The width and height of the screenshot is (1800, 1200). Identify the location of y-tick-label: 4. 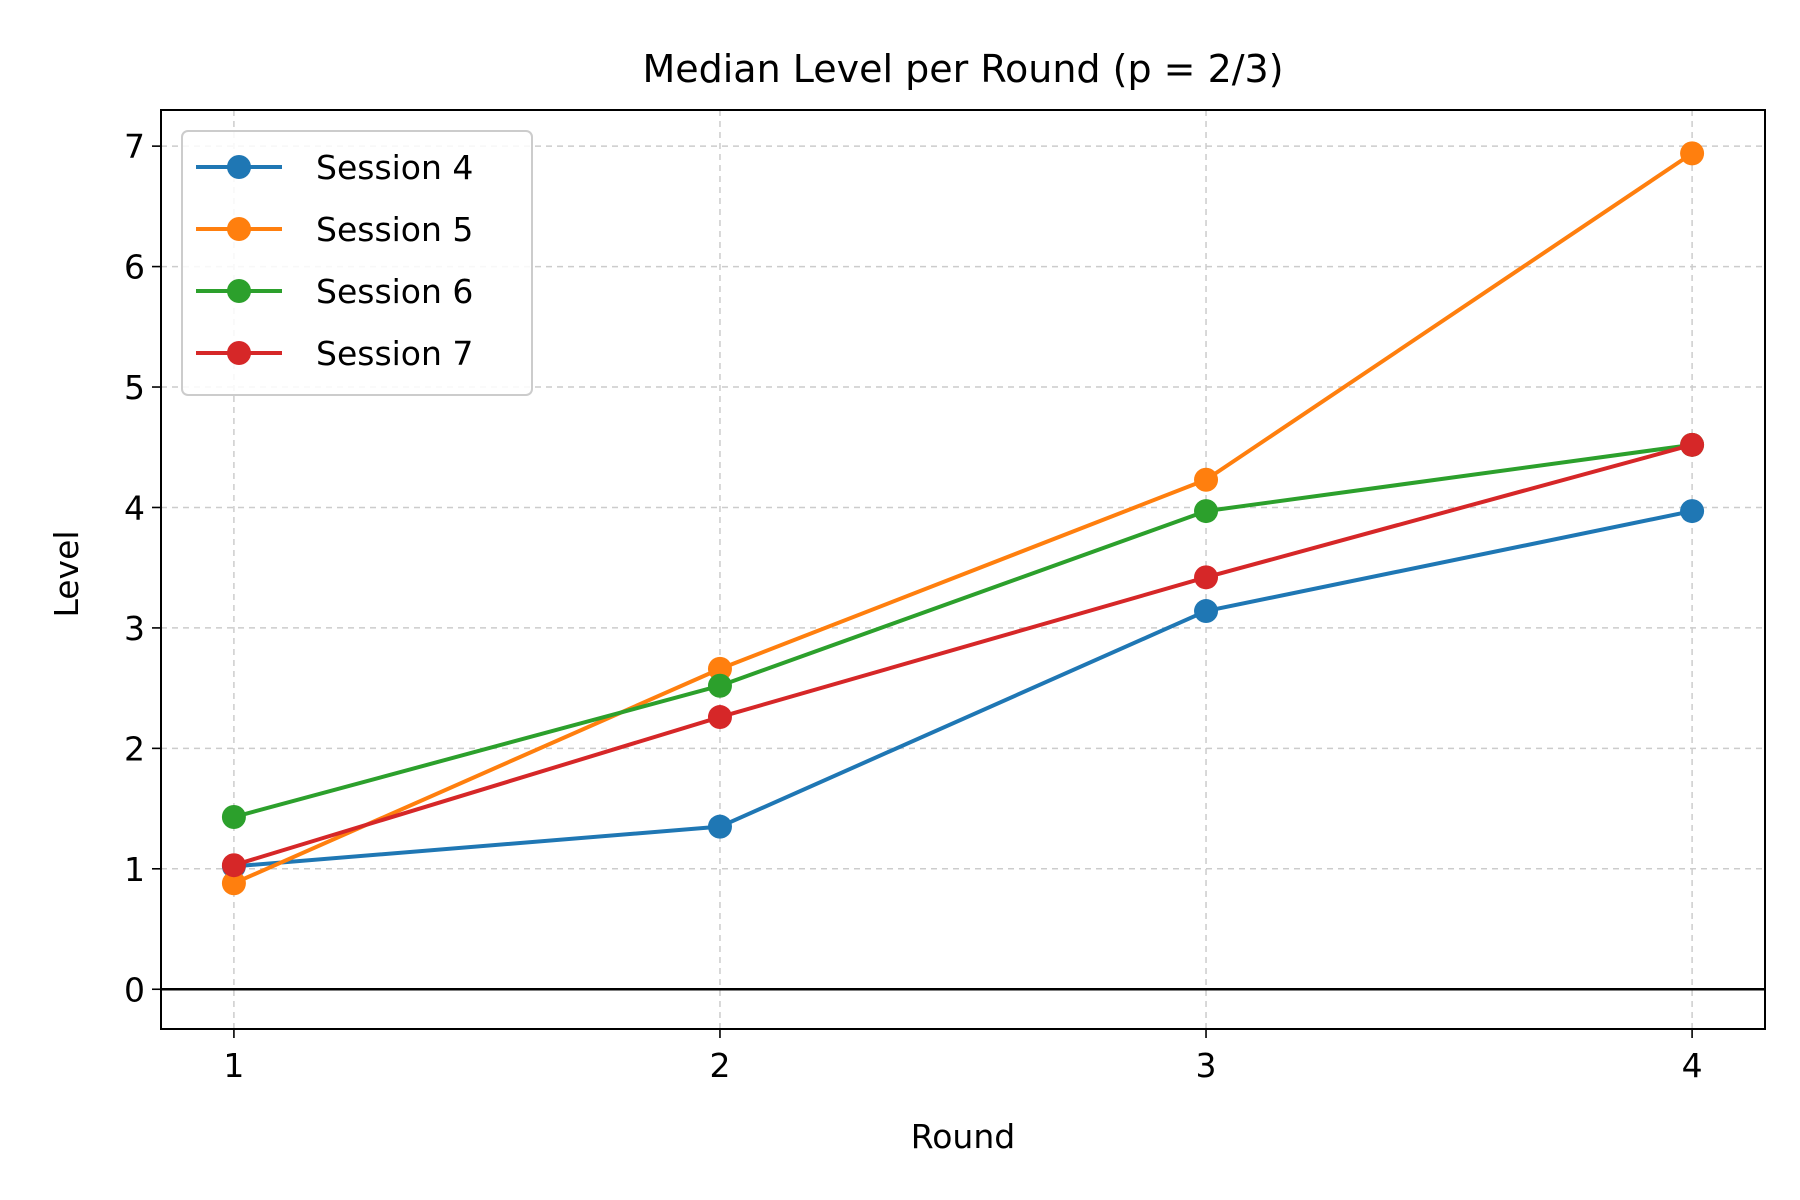
(134, 507).